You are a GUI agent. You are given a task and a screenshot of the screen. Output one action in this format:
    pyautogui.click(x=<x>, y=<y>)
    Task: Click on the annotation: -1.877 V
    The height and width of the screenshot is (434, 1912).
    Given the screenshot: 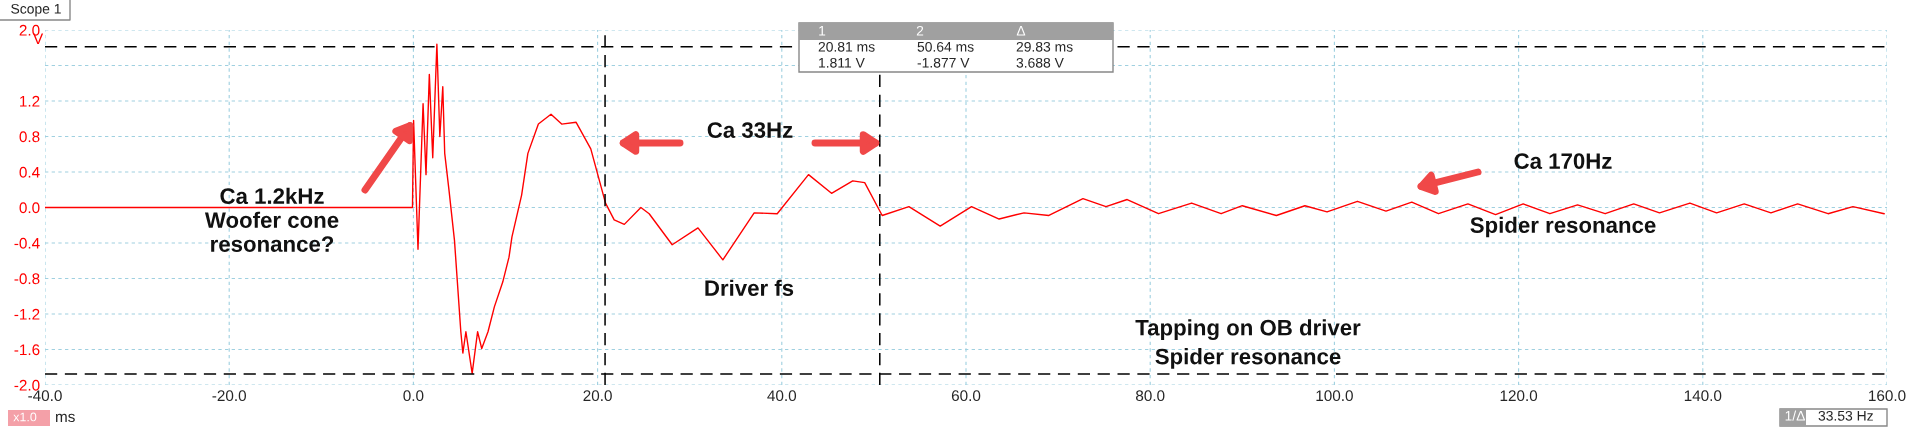 What is the action you would take?
    pyautogui.click(x=943, y=62)
    